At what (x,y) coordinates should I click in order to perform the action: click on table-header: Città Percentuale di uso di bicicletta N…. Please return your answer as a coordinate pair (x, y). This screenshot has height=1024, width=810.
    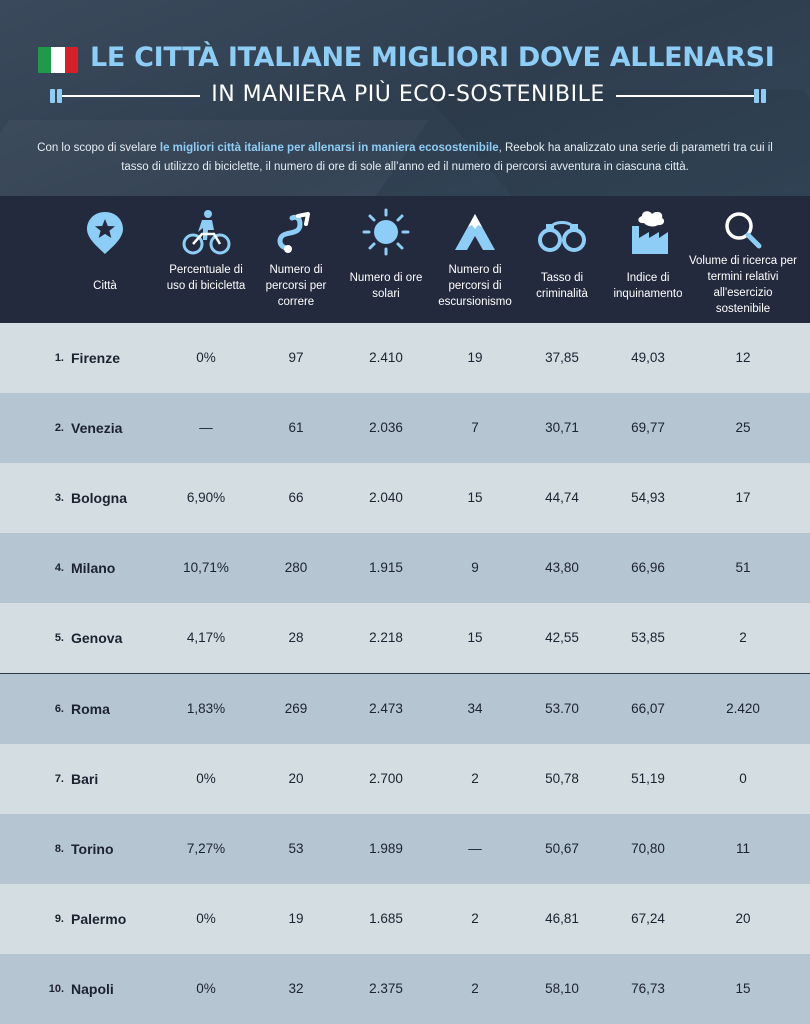
    Looking at the image, I should click on (405, 259).